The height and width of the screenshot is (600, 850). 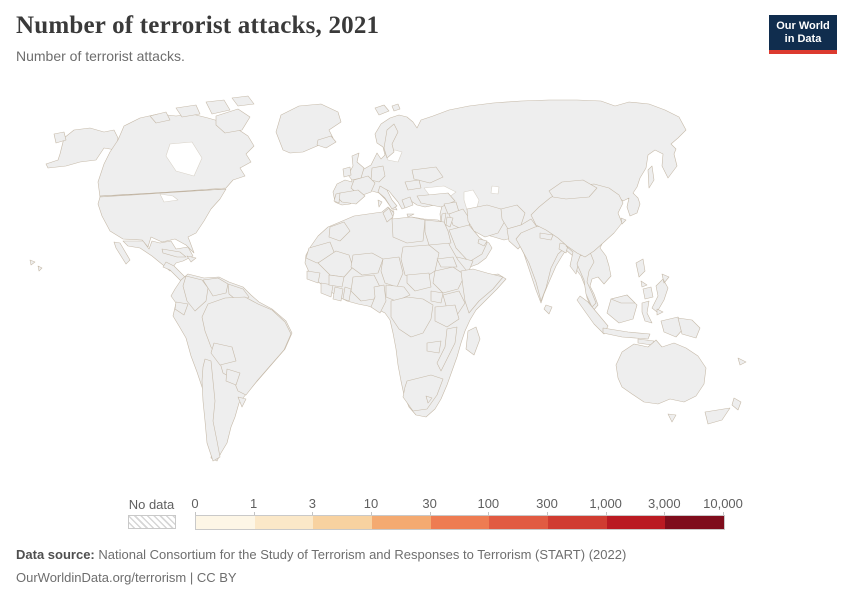 What do you see at coordinates (660, 293) in the screenshot?
I see `country-japan` at bounding box center [660, 293].